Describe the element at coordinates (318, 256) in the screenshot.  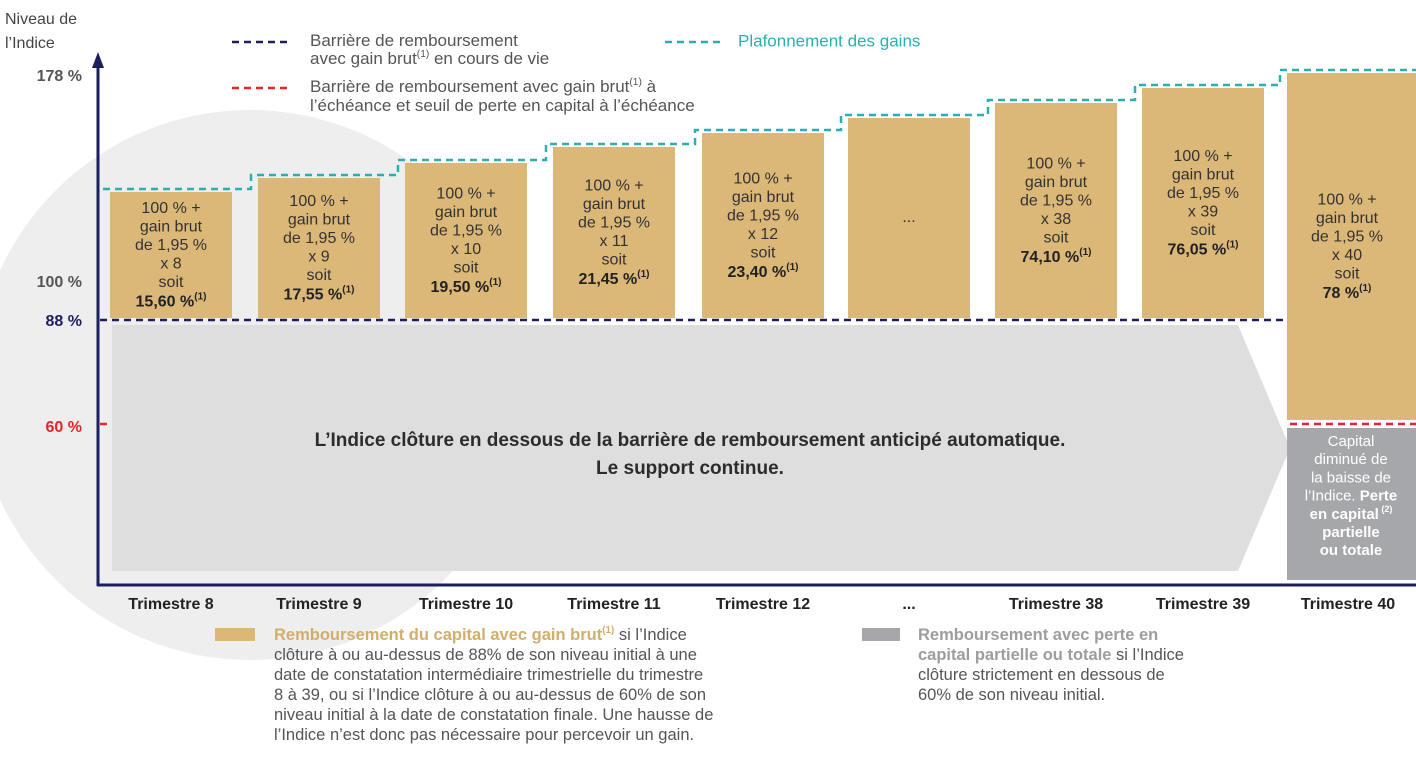
I see `bar-text: x 9` at that location.